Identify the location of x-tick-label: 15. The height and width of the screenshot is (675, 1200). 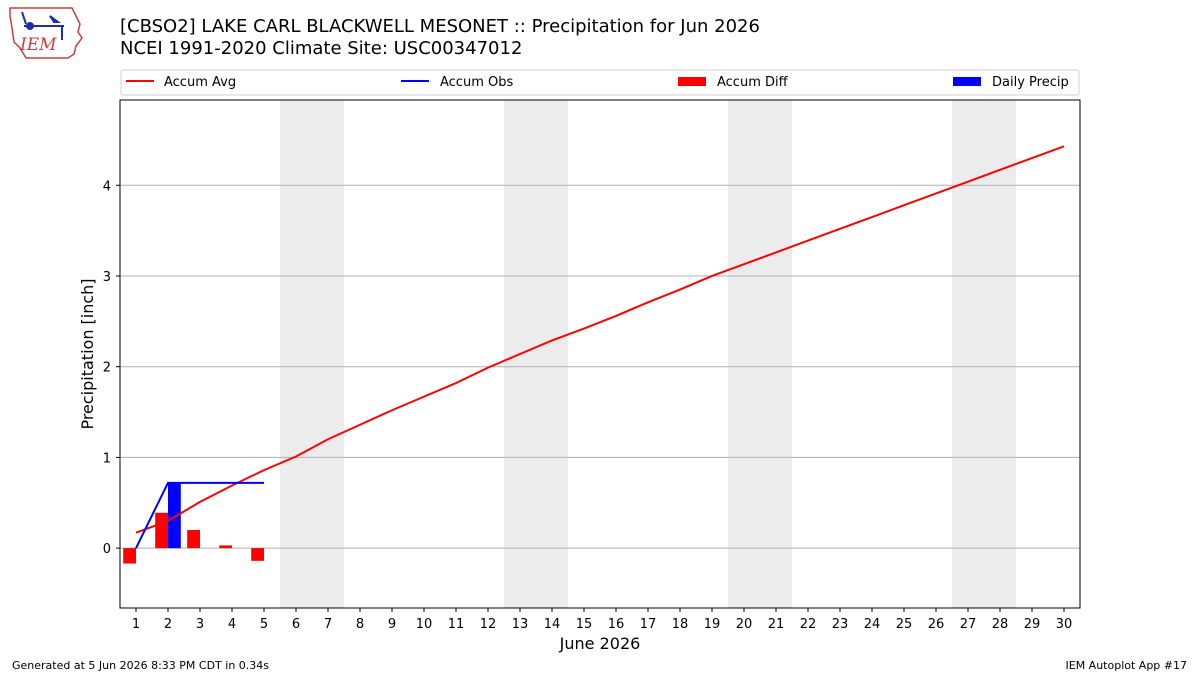
(584, 624).